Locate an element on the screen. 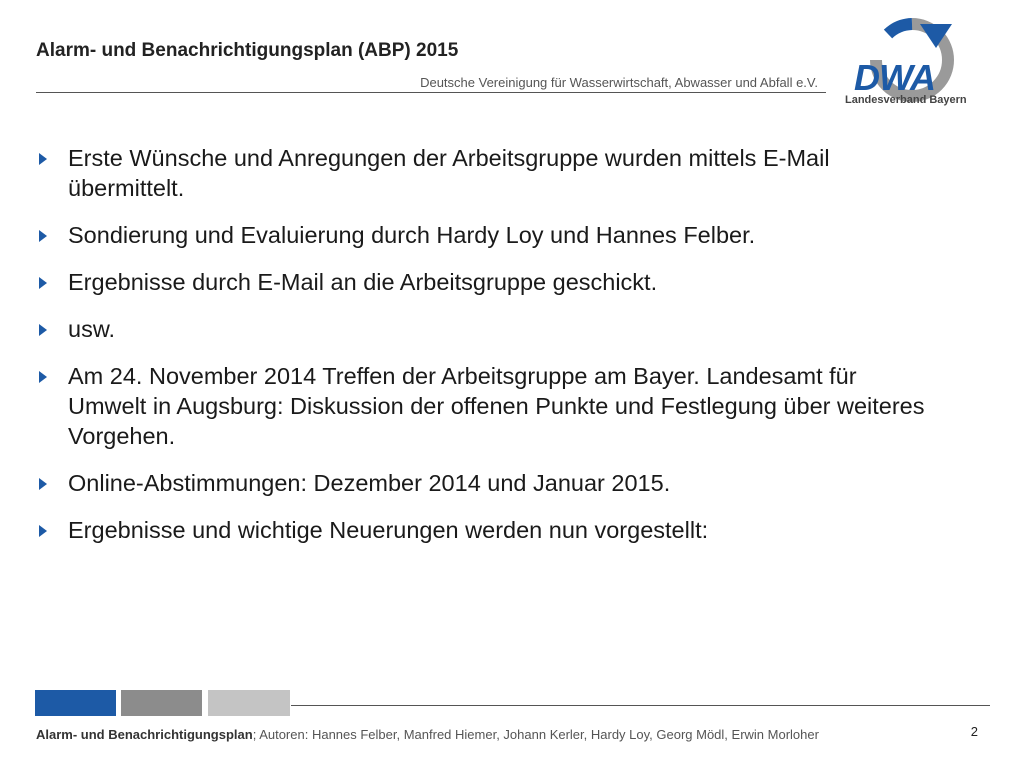  bullet-item: usw. is located at coordinates (486, 329).